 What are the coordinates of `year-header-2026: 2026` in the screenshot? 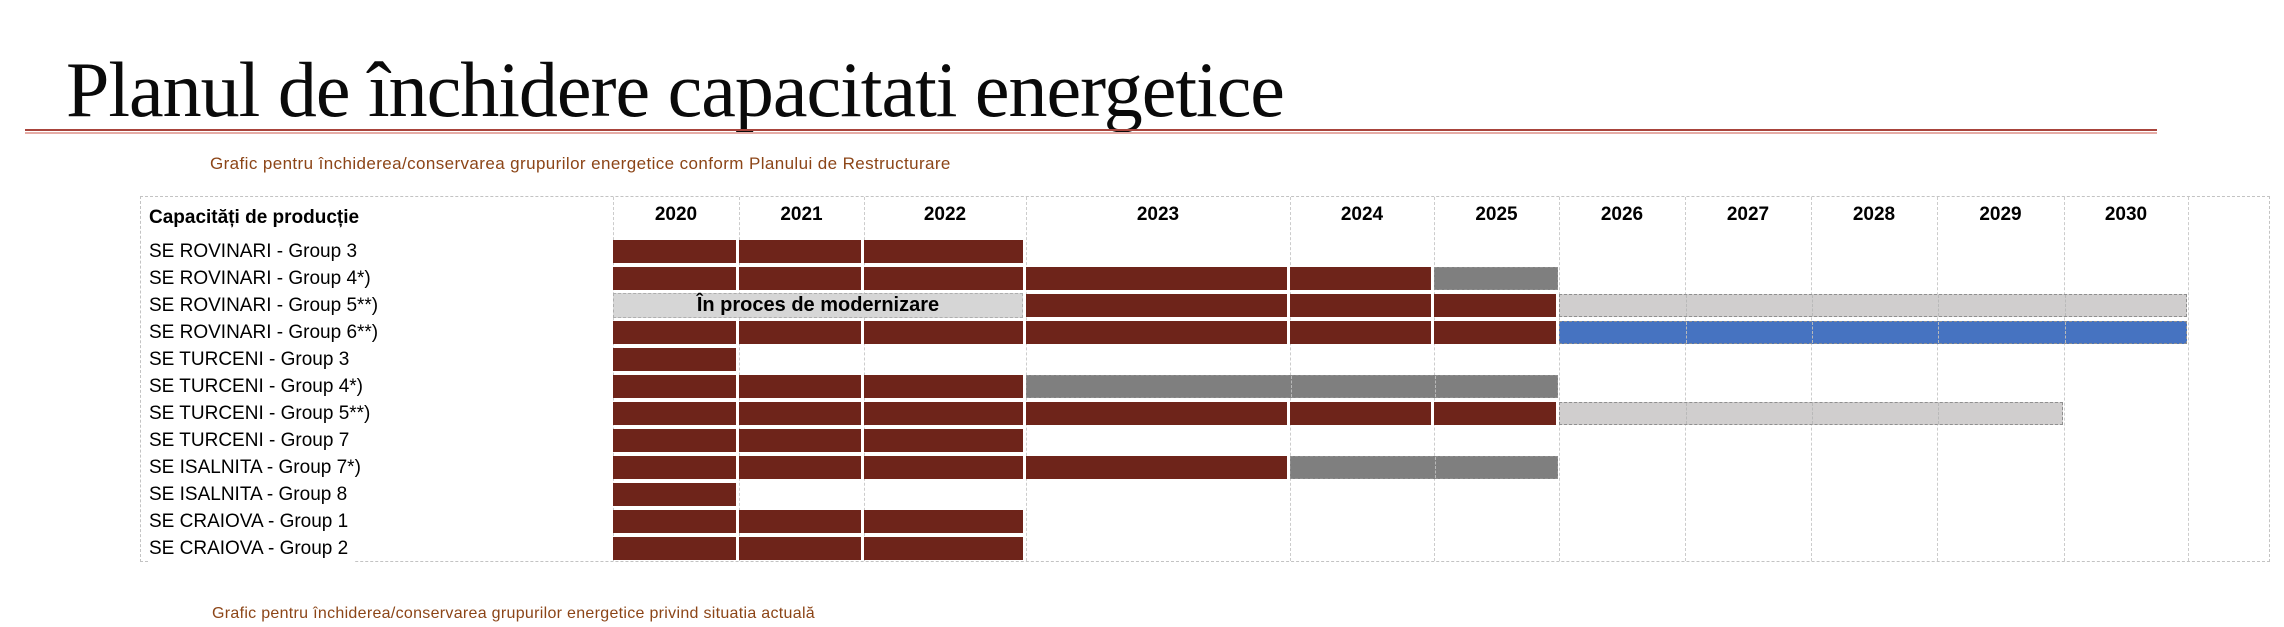 It's located at (1622, 214).